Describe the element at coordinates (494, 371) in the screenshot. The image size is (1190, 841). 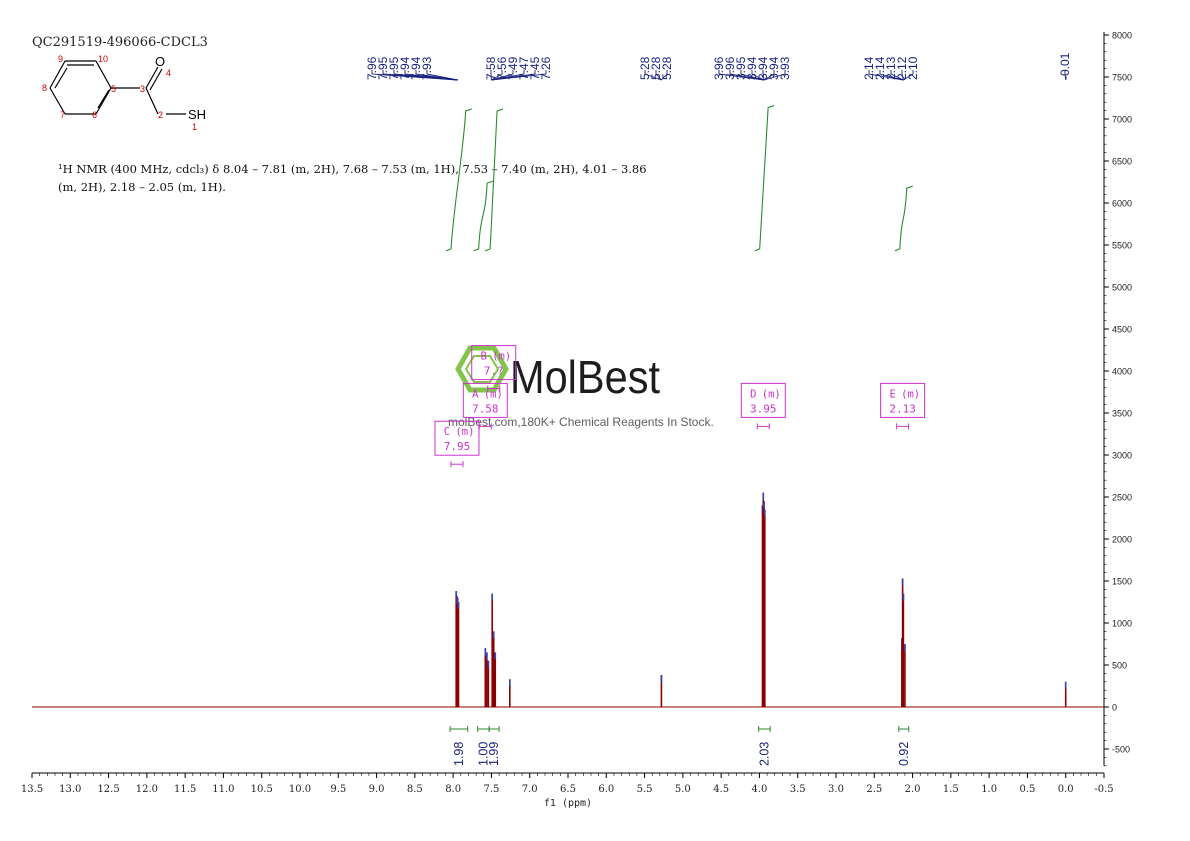
I see `multiplet-shift: 7.?` at that location.